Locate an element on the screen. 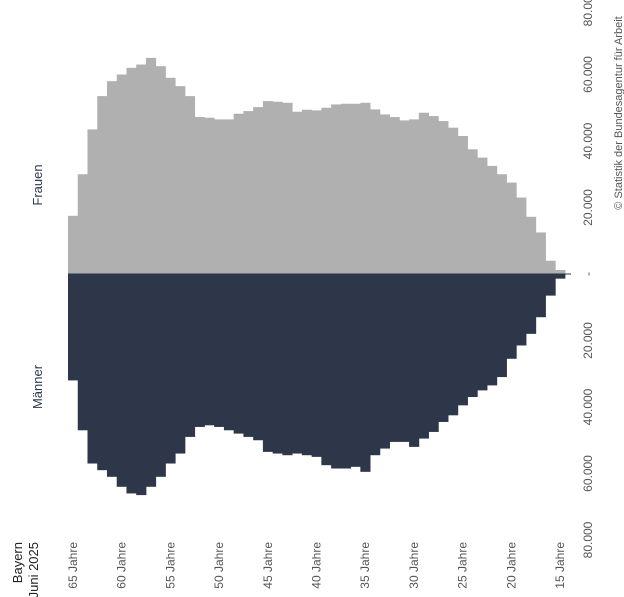 The image size is (624, 597). age-tick-label: 30 Jahre is located at coordinates (414, 565).